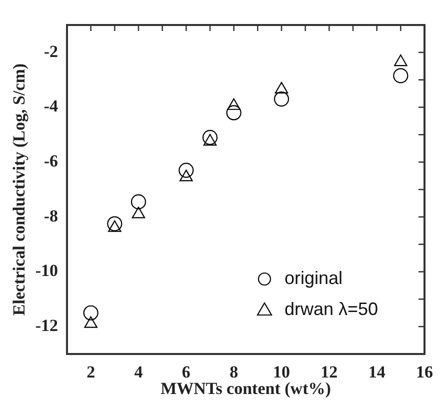  What do you see at coordinates (139, 372) in the screenshot?
I see `x-tick-label: 4` at bounding box center [139, 372].